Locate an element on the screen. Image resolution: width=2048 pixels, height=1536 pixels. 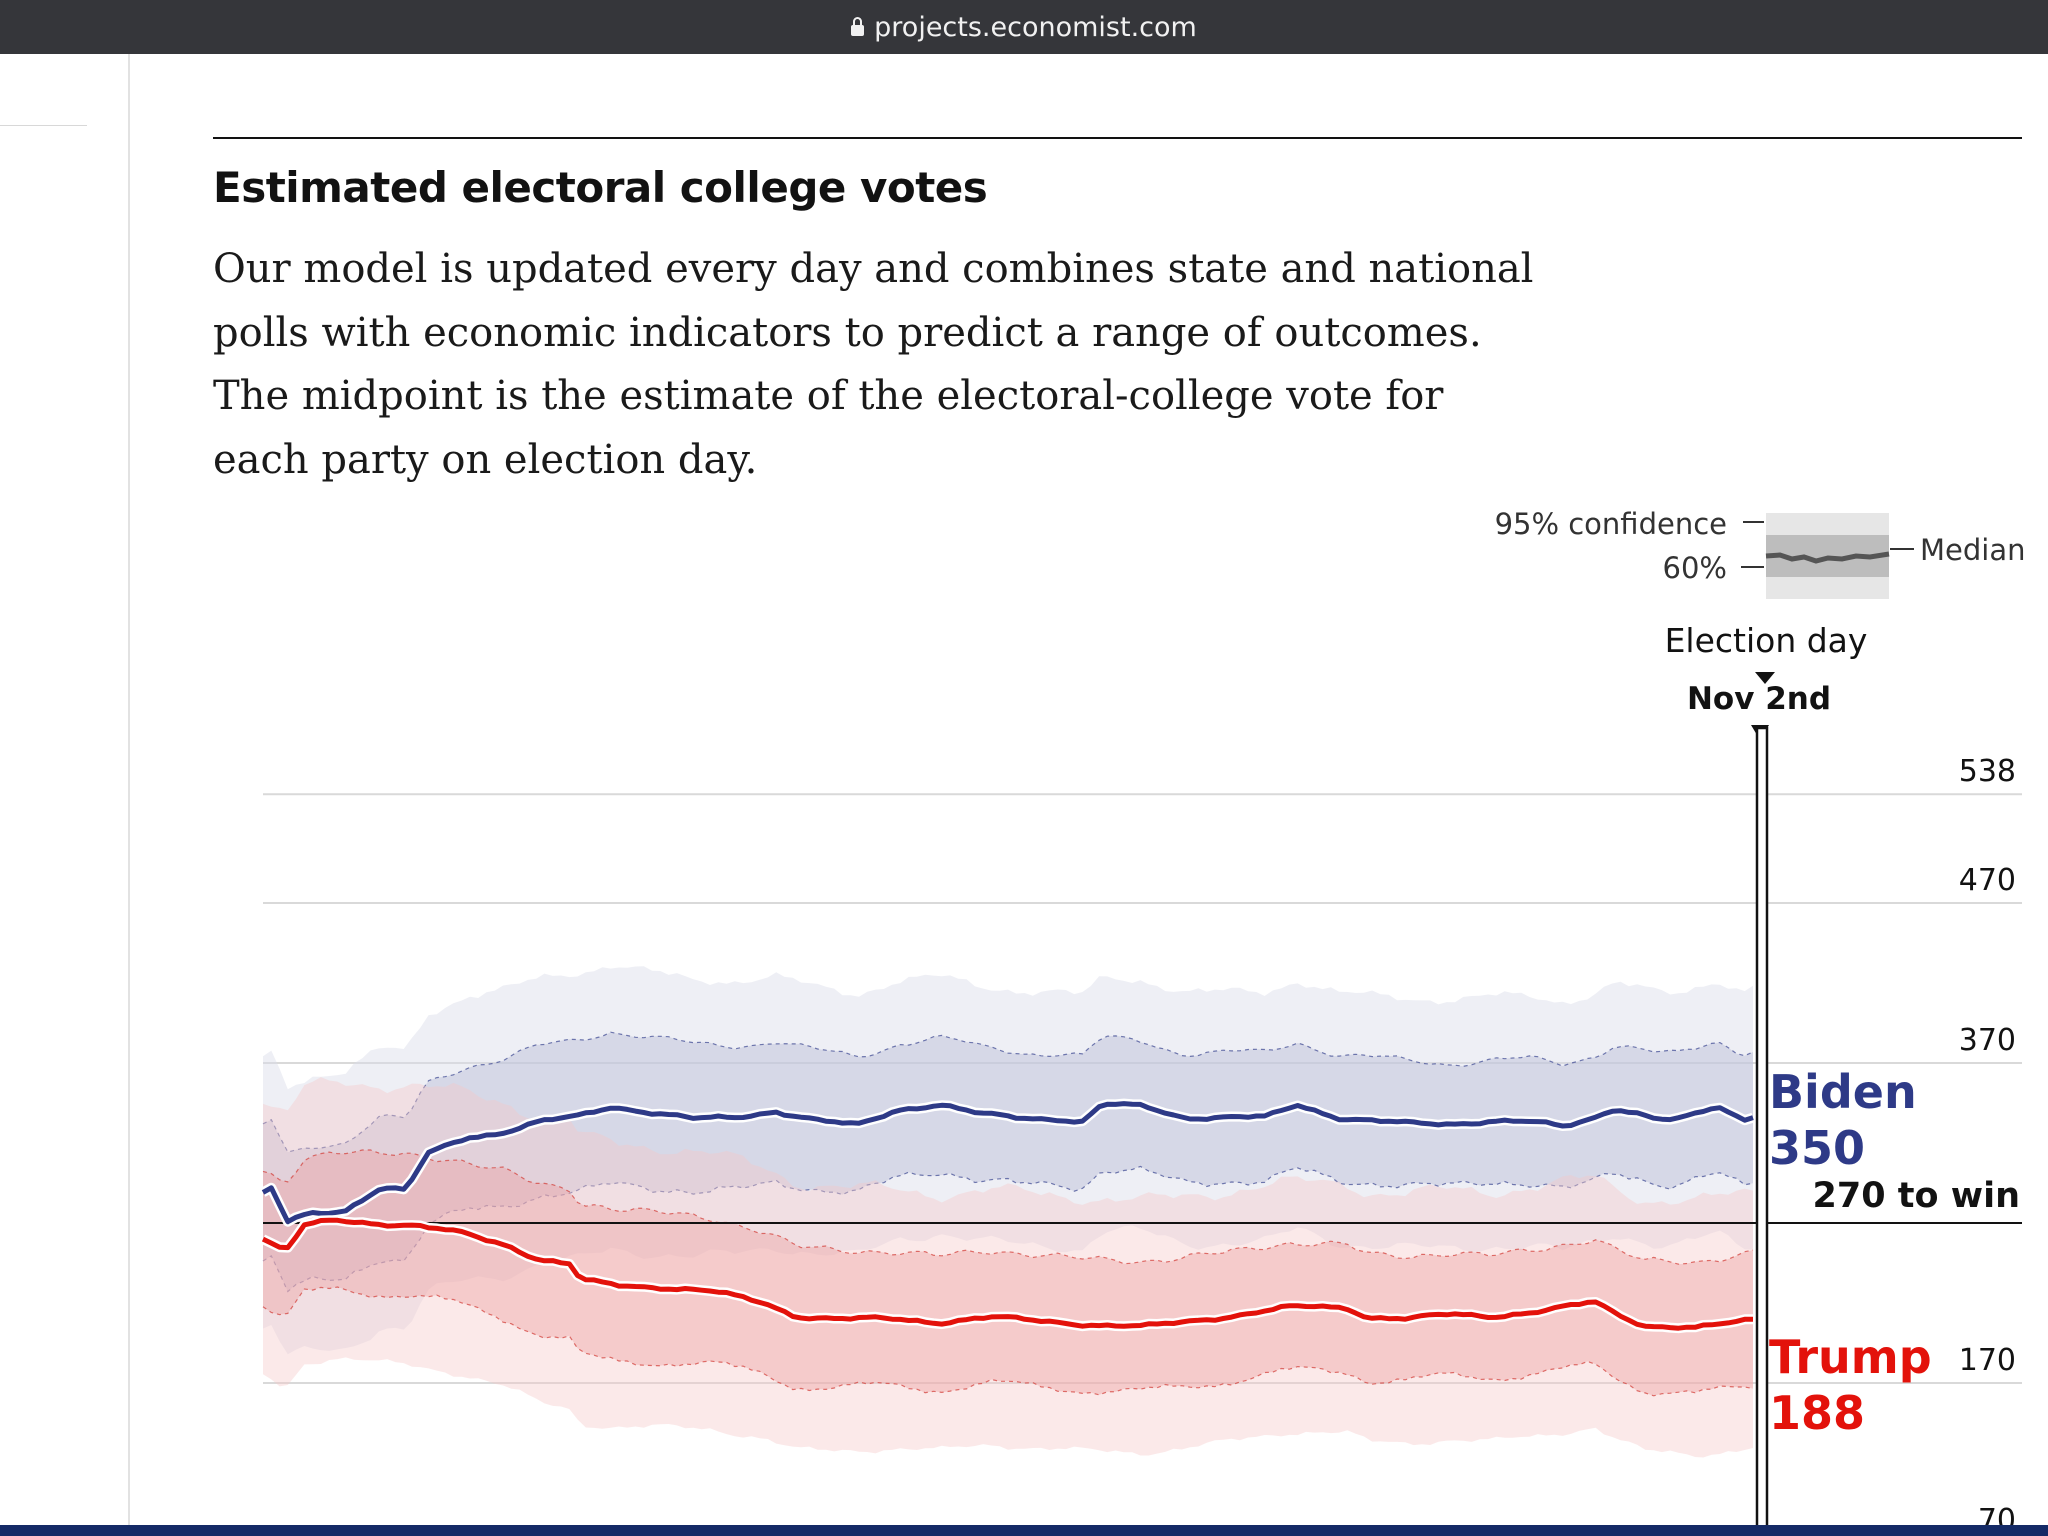
biden-ci60-upper is located at coordinates (1008, 1092).